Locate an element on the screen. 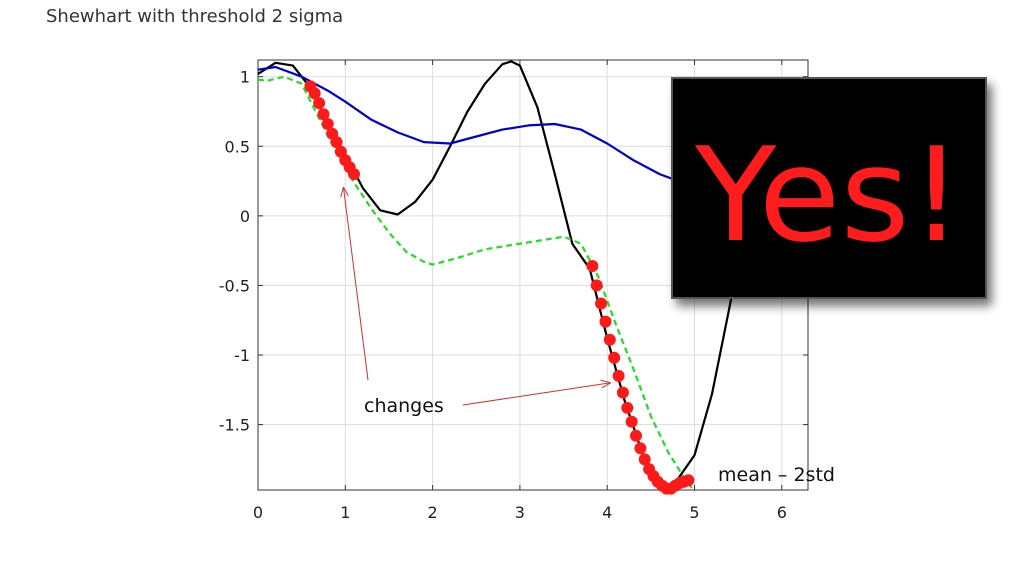  y-tick-label: -1 is located at coordinates (242, 355).